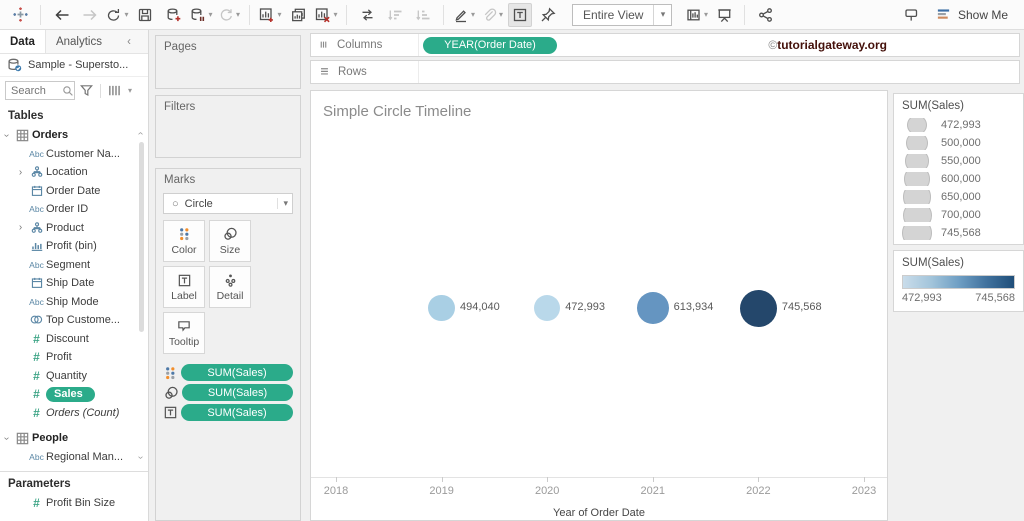 This screenshot has height=521, width=1024. I want to click on new-worksheet-icon: ▾, so click(270, 15).